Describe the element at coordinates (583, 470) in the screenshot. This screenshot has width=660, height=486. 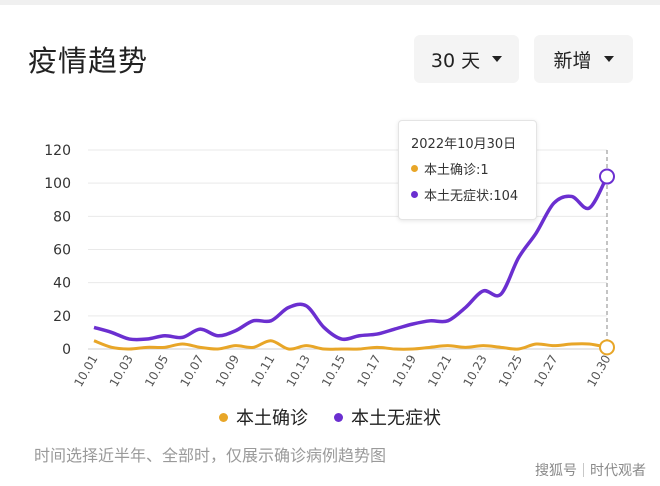
I see `watermark-divider` at that location.